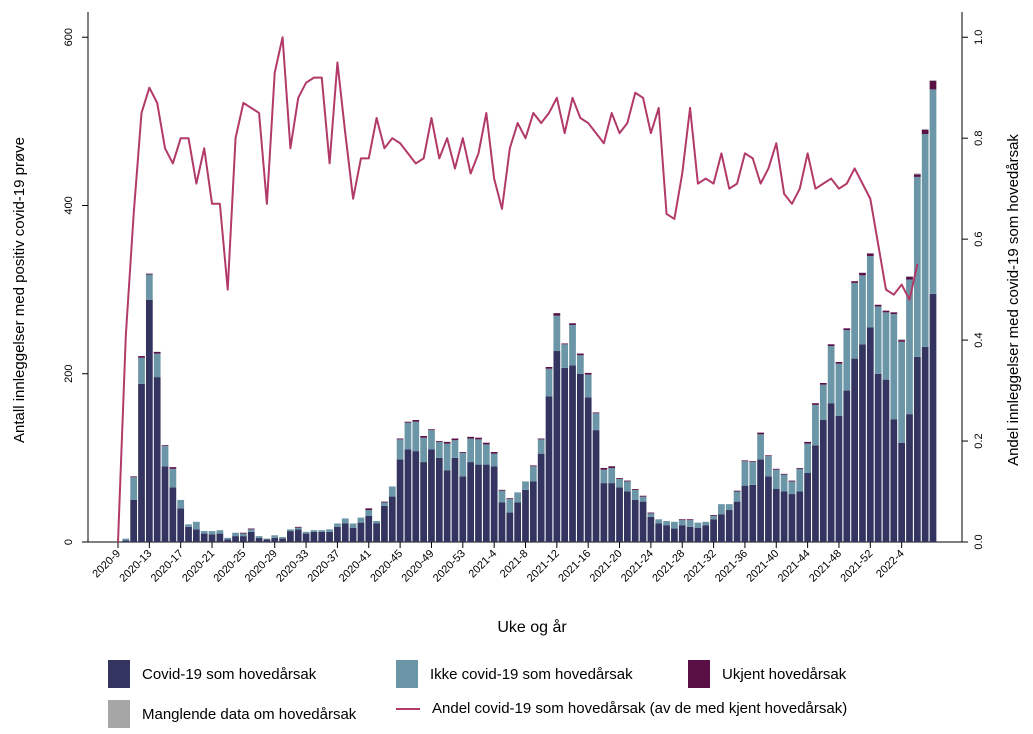 The image size is (1033, 734). Describe the element at coordinates (762, 566) in the screenshot. I see `x-tick-label: 2021-40` at that location.